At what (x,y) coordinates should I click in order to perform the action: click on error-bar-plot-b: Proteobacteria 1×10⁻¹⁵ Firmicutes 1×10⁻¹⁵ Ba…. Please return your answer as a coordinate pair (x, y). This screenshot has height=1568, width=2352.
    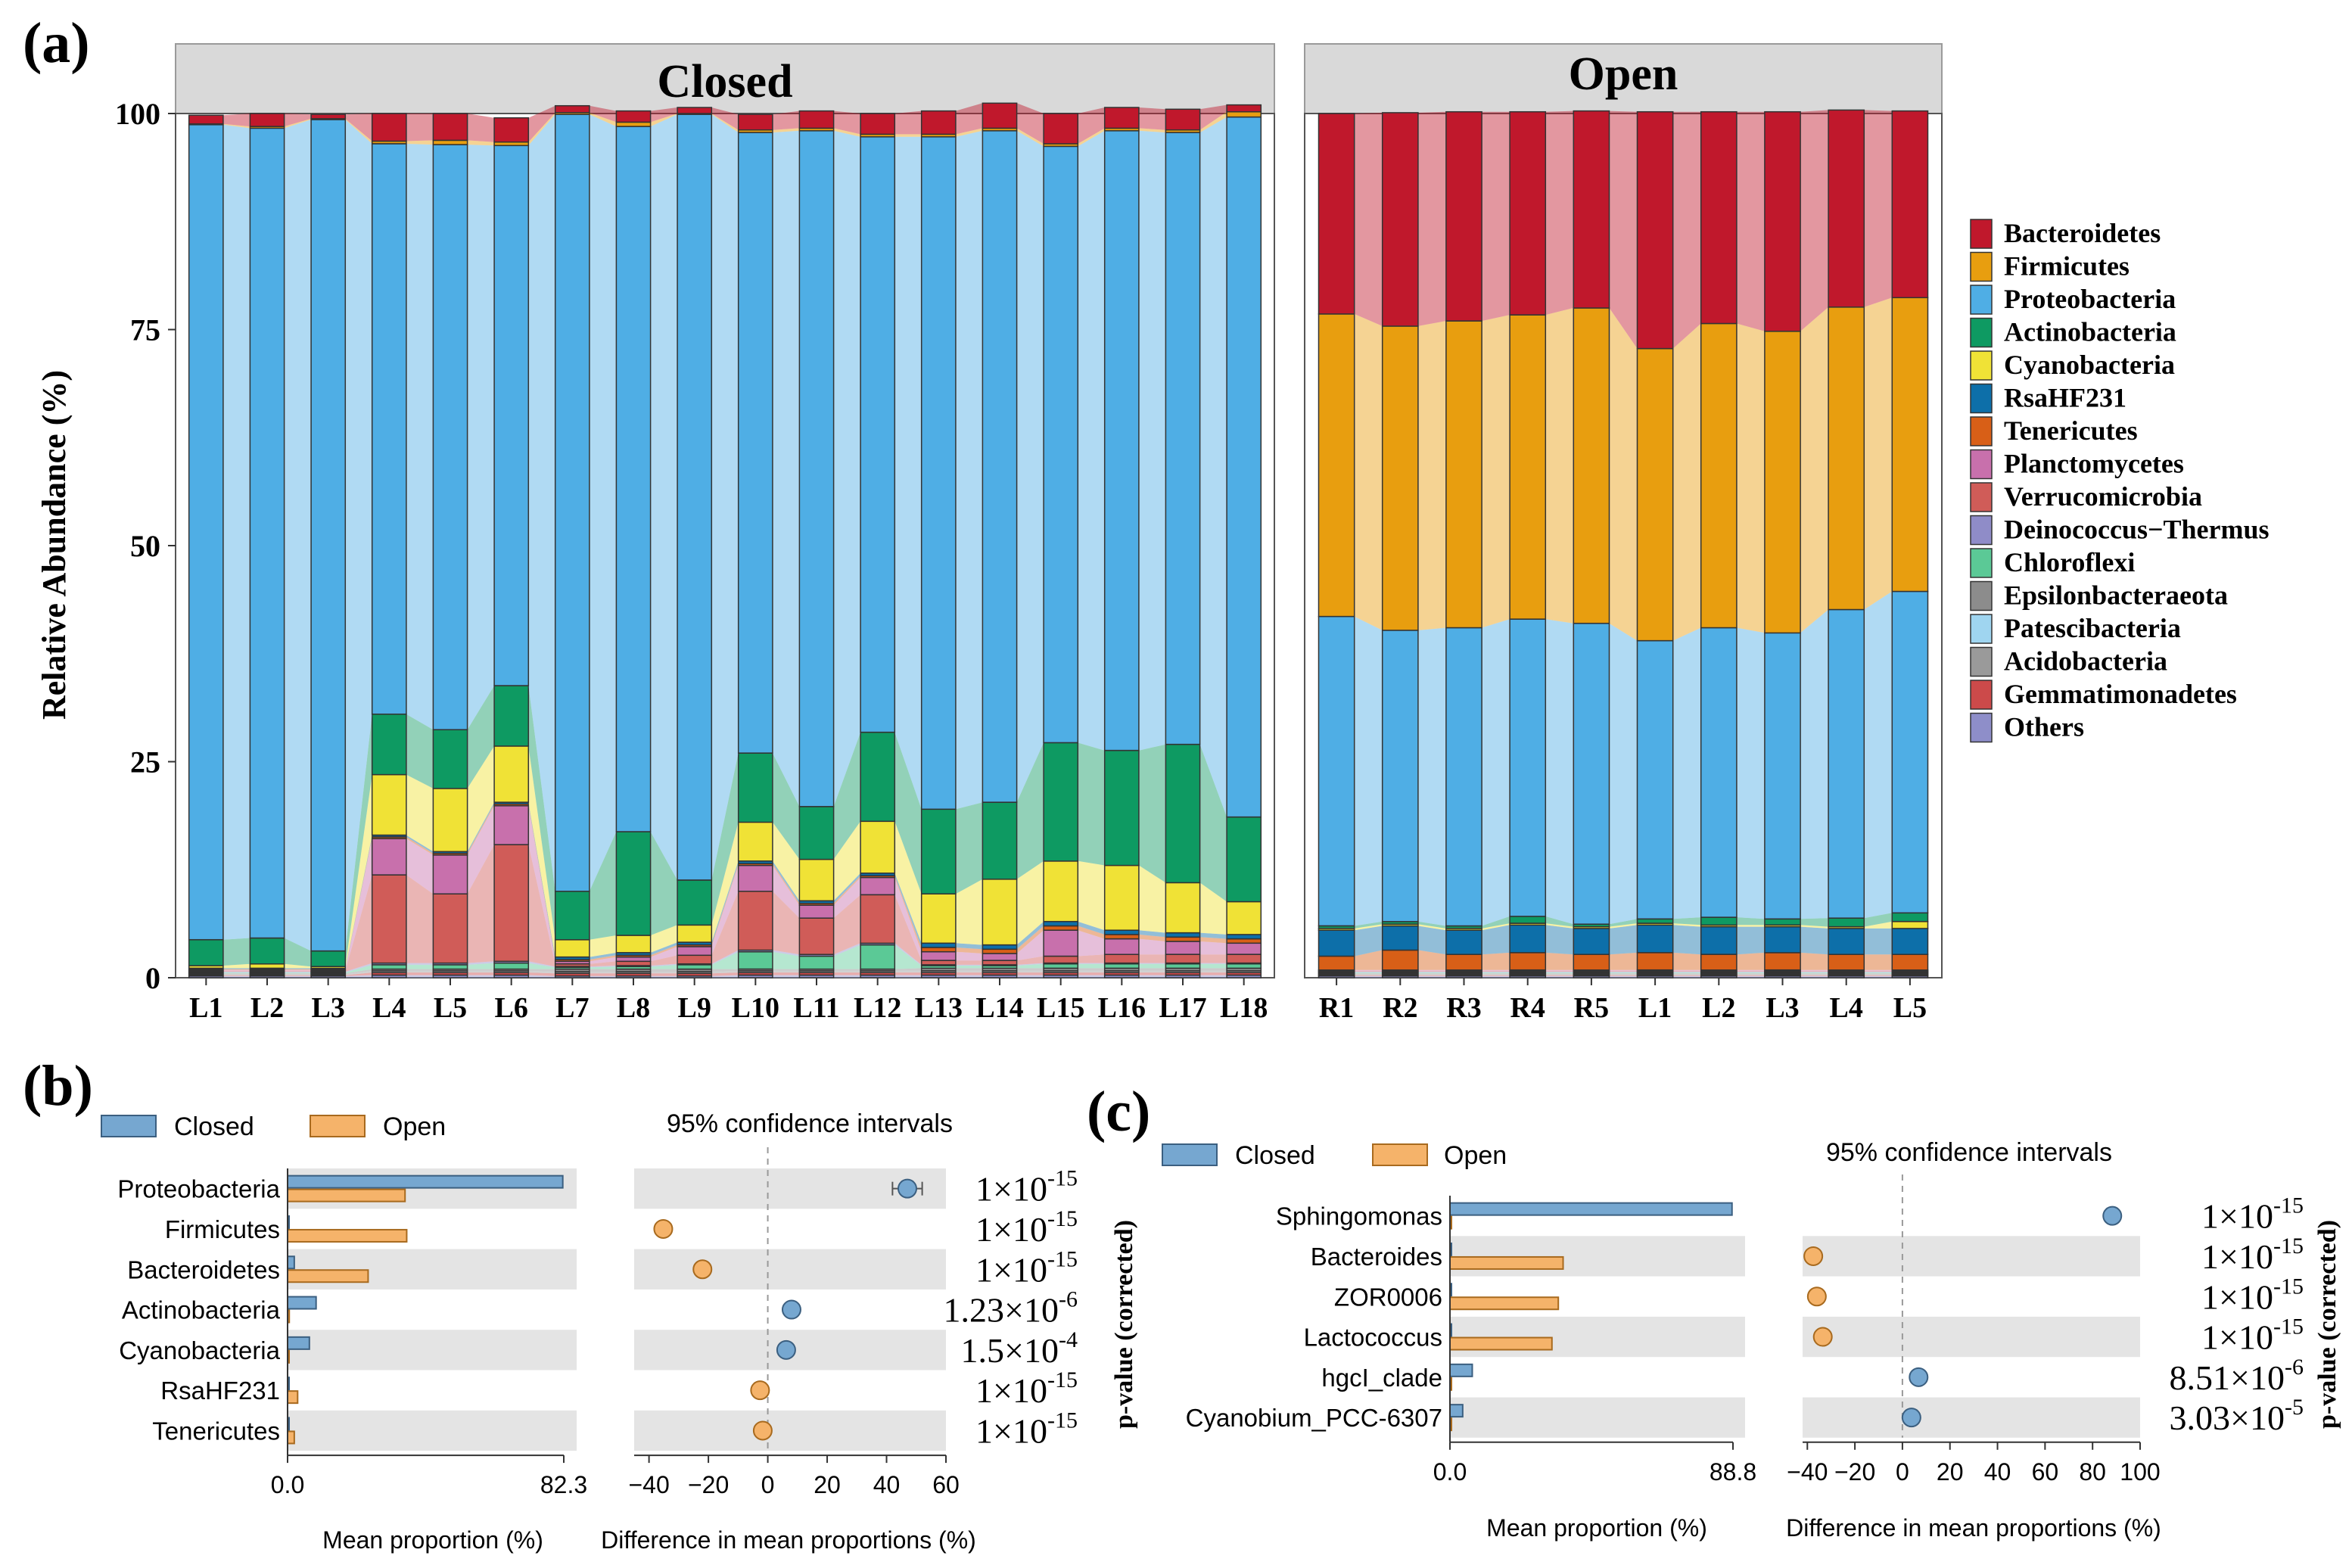
    Looking at the image, I should click on (597, 1323).